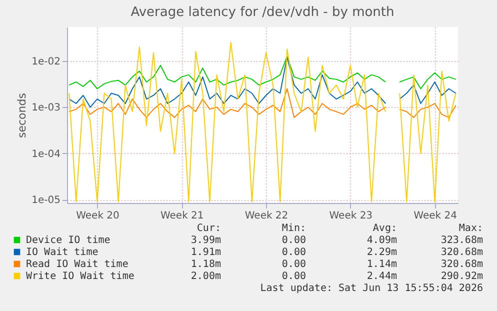 The height and width of the screenshot is (311, 497). I want to click on y-tick-label: 1e-02, so click(46, 62).